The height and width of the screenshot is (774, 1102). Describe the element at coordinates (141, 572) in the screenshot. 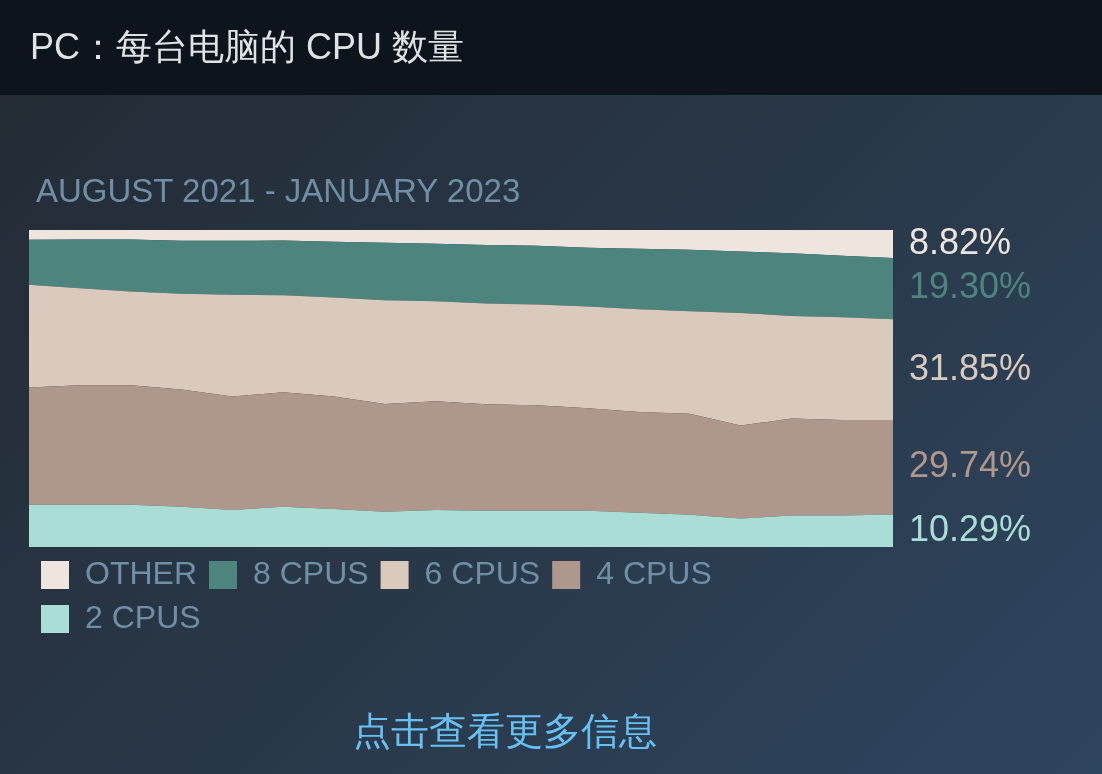

I see `legend-label: OTHER` at that location.